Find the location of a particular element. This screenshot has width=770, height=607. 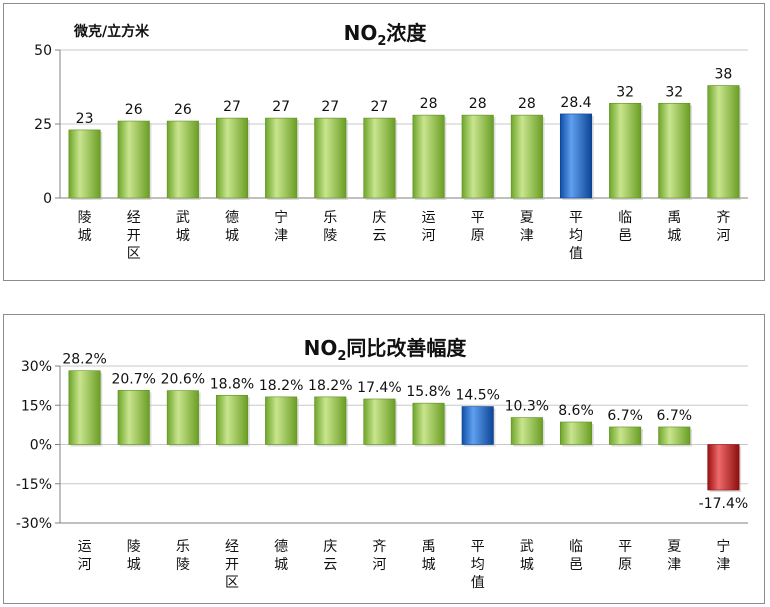

y-tick-label: 30% is located at coordinates (36, 367).